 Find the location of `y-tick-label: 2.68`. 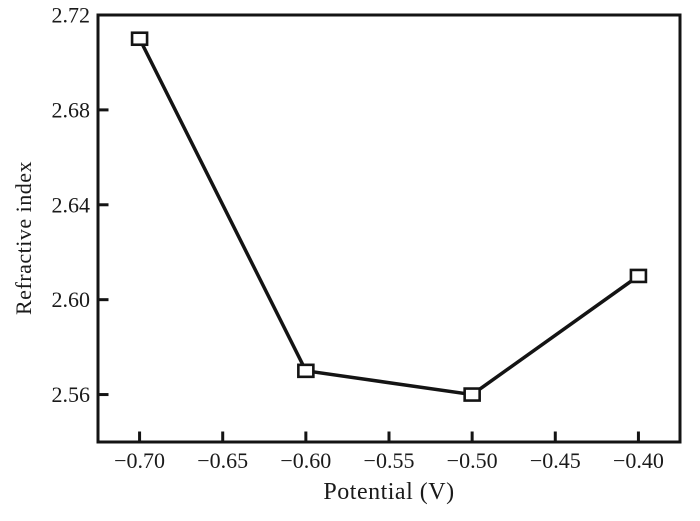

y-tick-label: 2.68 is located at coordinates (71, 109).